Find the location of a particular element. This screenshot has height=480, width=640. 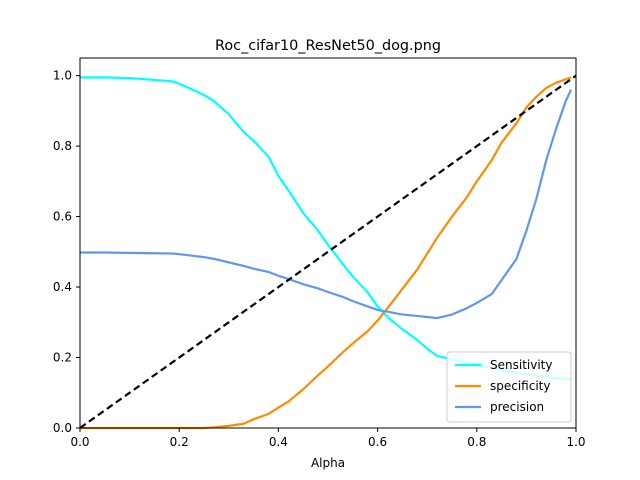

x-tick-label: 1.0 is located at coordinates (575, 442).